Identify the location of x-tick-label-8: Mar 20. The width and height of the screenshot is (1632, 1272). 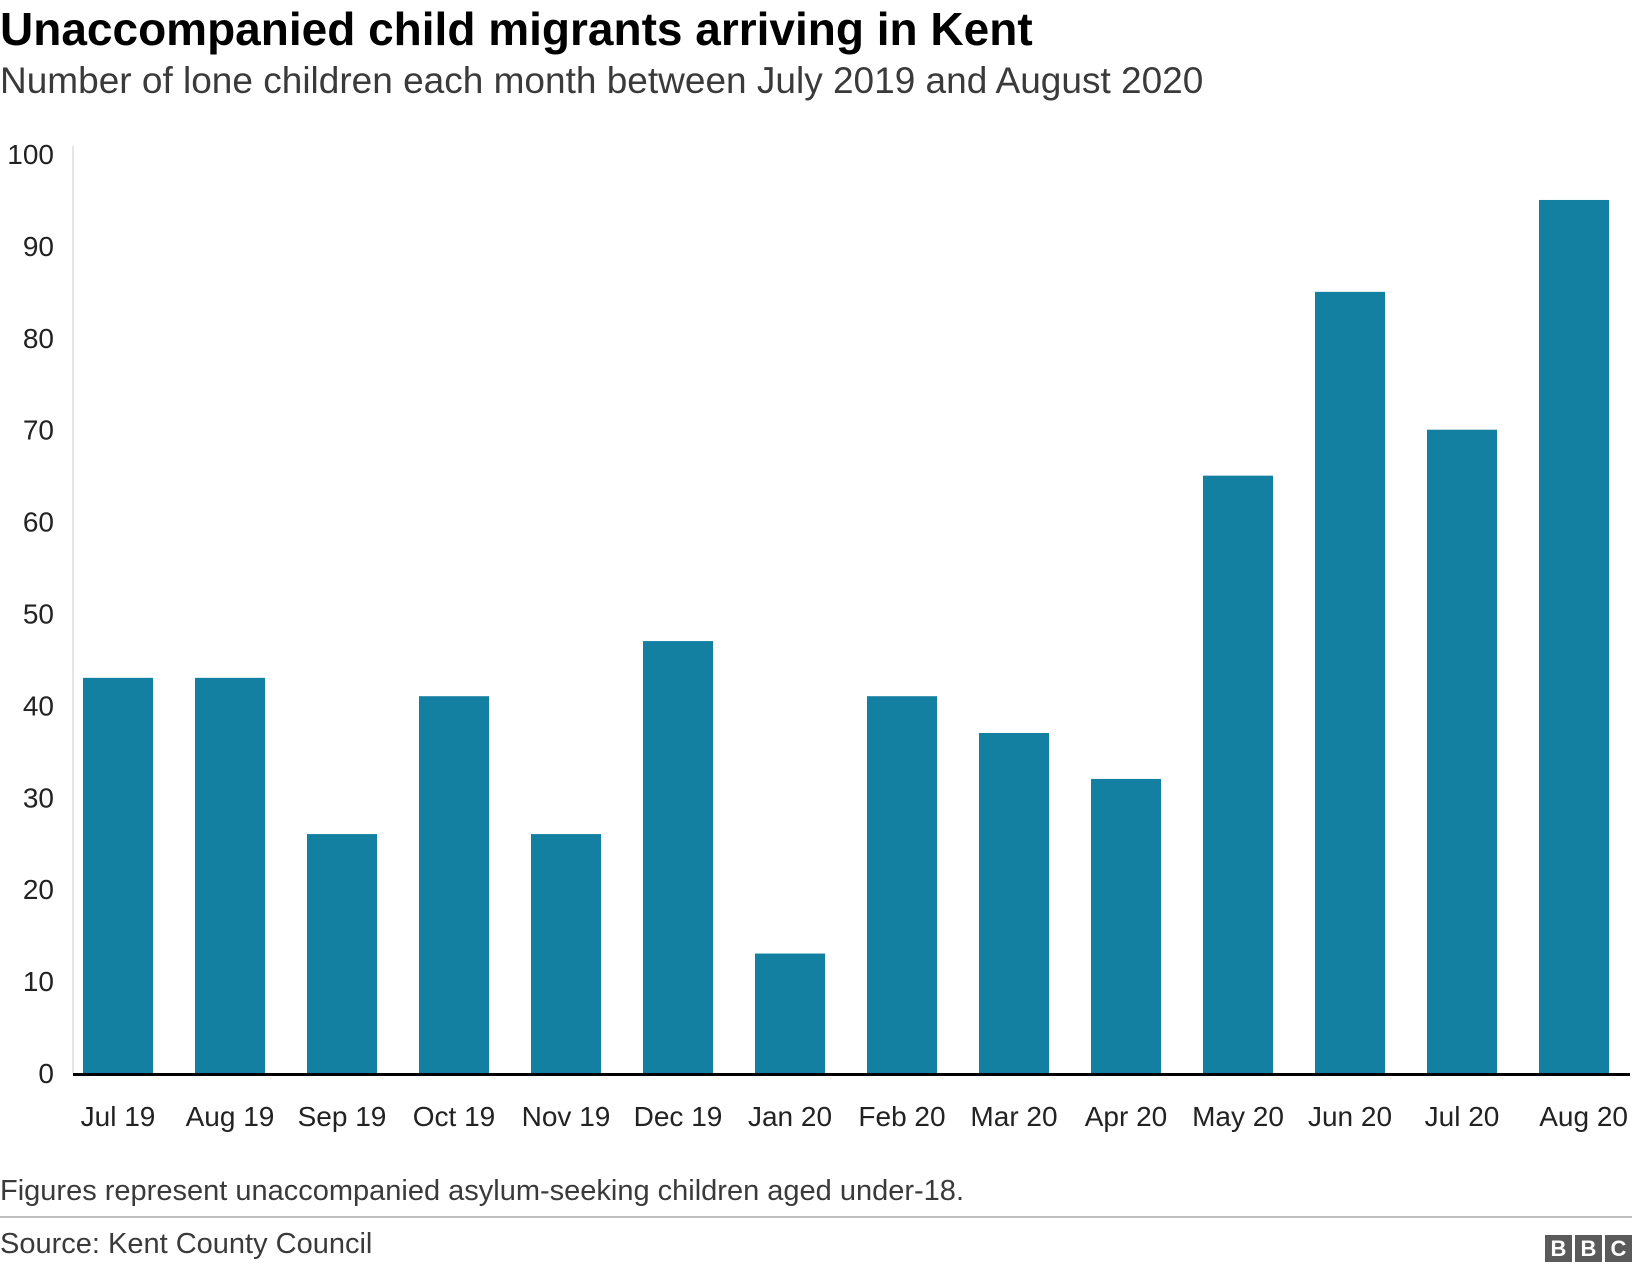
(1013, 1116).